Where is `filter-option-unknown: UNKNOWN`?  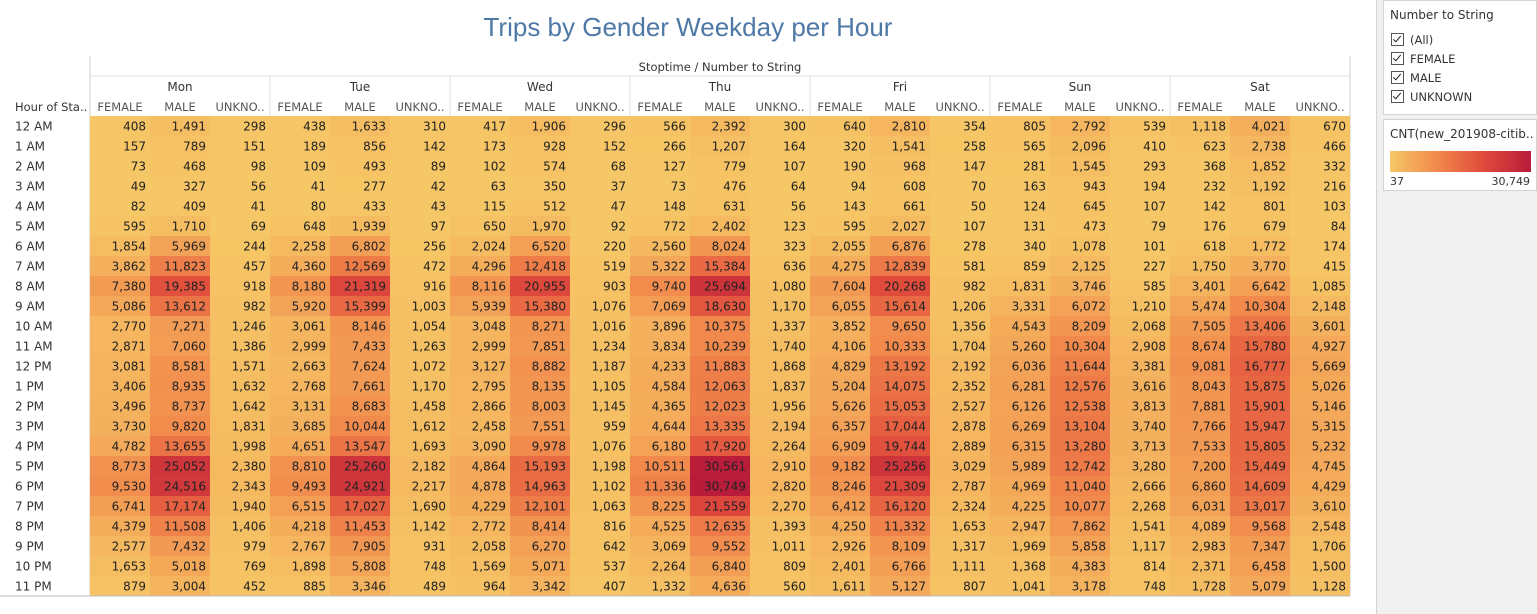 filter-option-unknown: UNKNOWN is located at coordinates (1460, 96).